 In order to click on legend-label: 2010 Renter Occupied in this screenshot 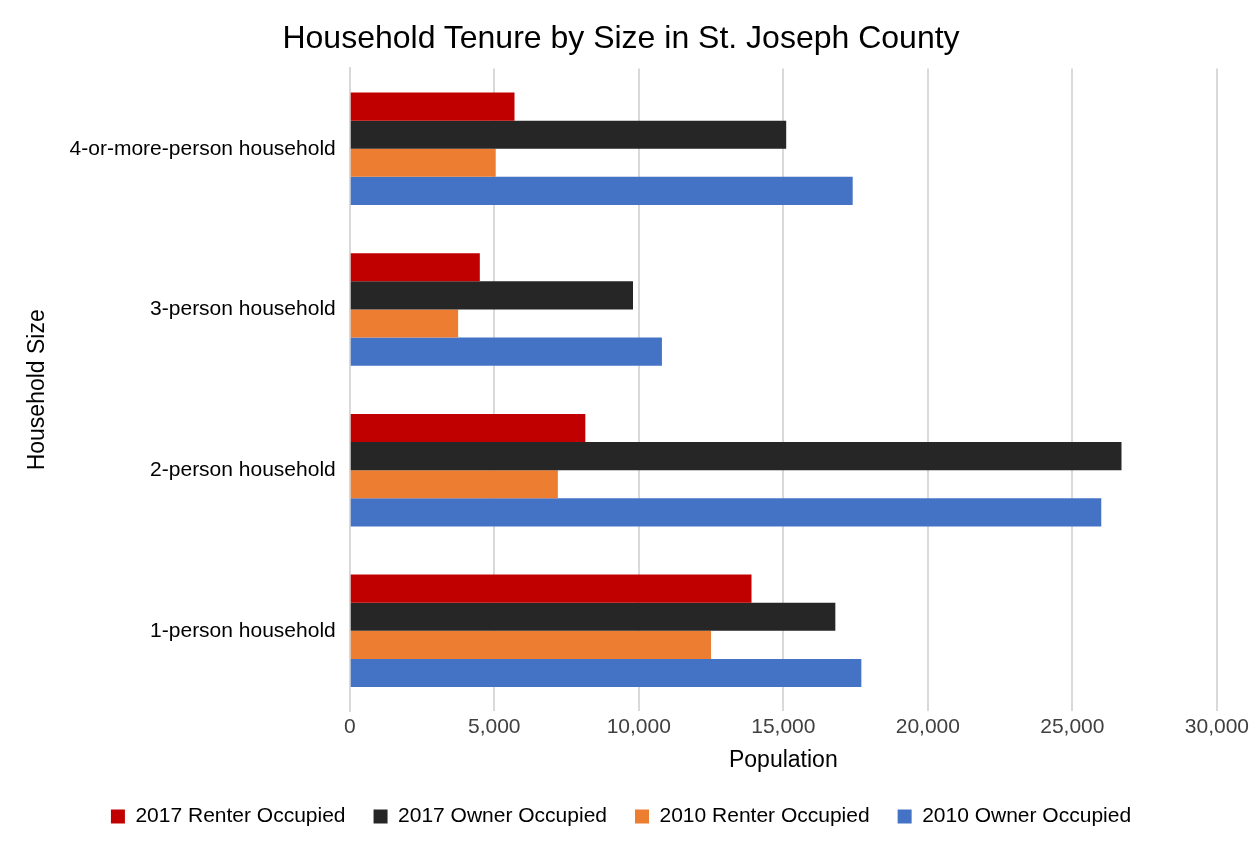, I will do `click(764, 815)`.